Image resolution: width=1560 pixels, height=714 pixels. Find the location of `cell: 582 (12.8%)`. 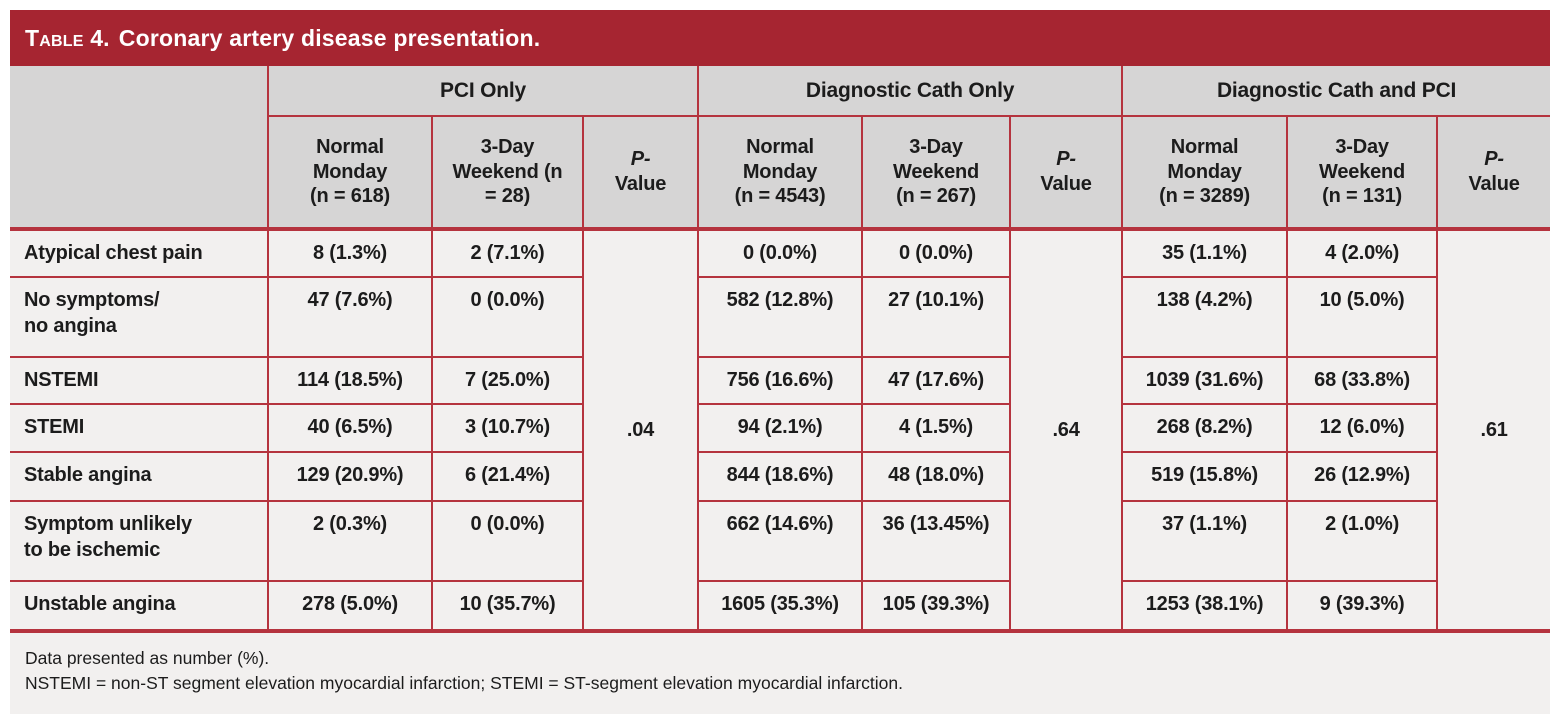

cell: 582 (12.8%) is located at coordinates (780, 316).